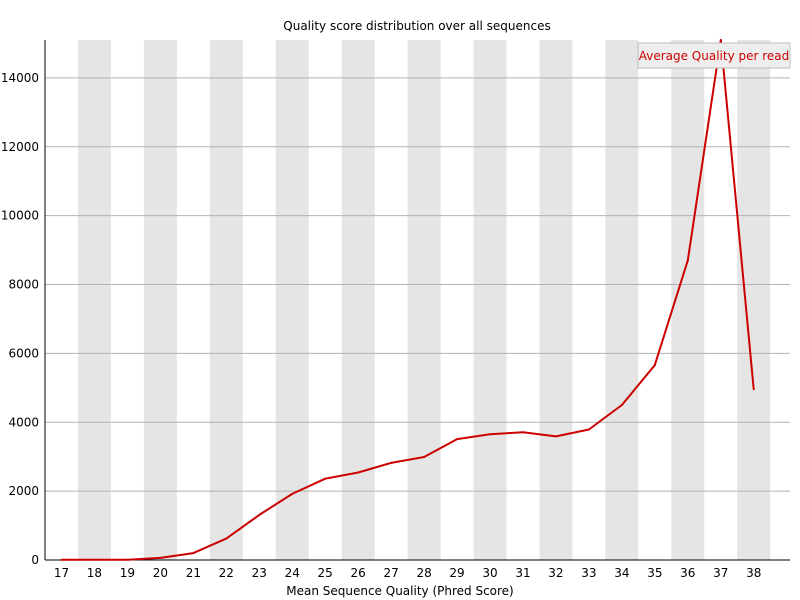  What do you see at coordinates (61, 573) in the screenshot?
I see `x-tick-label: 17` at bounding box center [61, 573].